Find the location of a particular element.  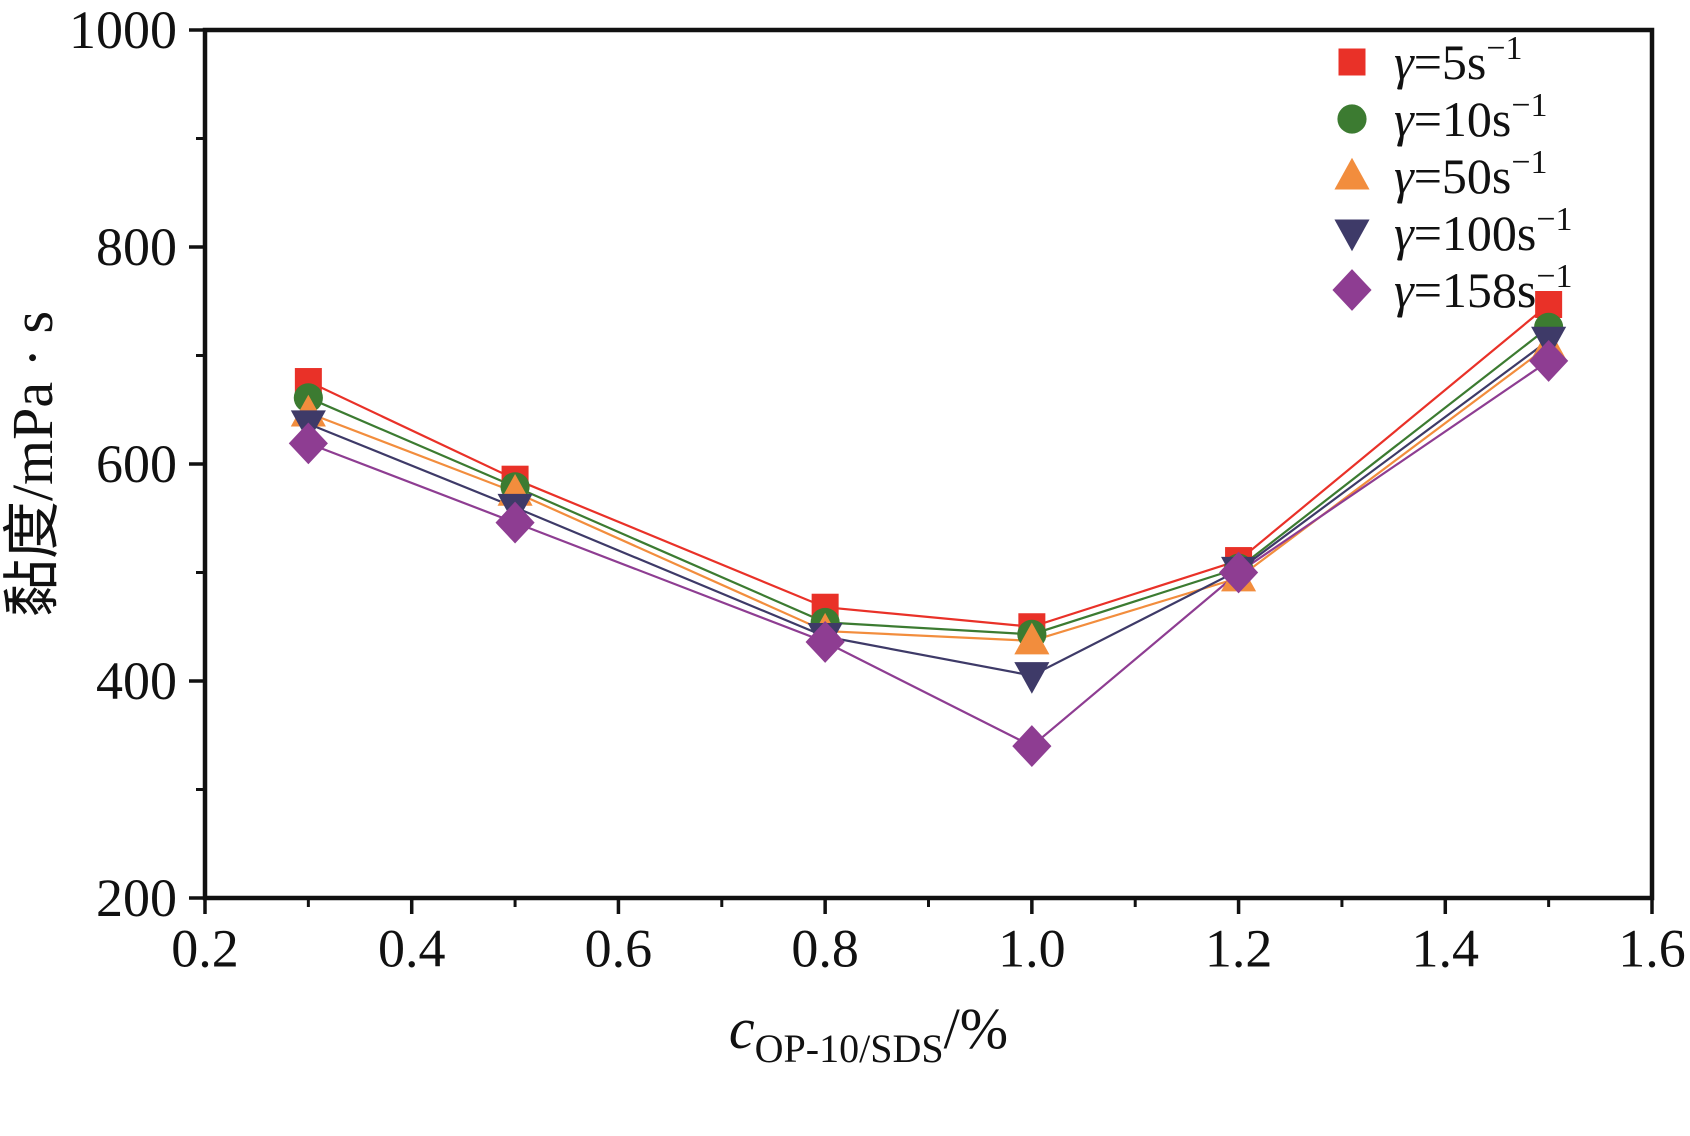

legend: γ=5s−1γ=10s−1γ=50s−1γ=100s−1γ=158s−1 is located at coordinates (1452, 174).